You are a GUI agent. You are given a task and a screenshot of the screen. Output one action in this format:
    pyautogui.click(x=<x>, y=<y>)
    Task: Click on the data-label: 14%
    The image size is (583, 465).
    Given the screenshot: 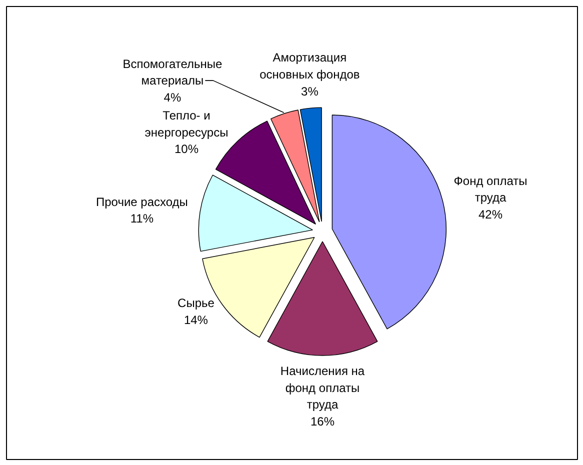 What is the action you would take?
    pyautogui.click(x=196, y=319)
    